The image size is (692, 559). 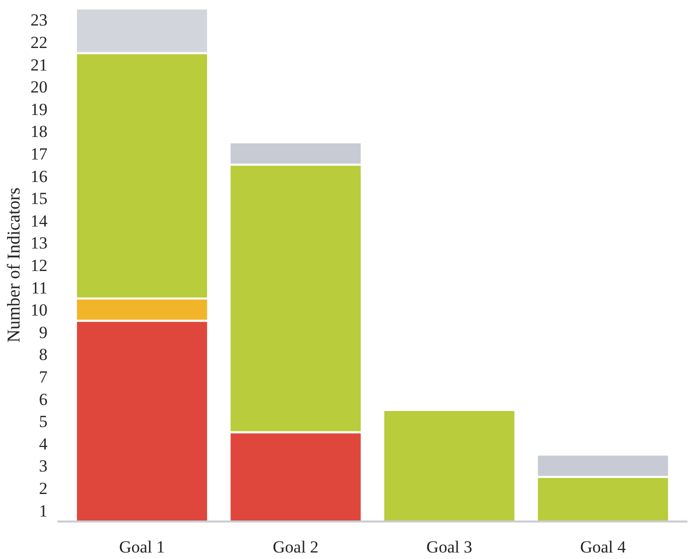 What do you see at coordinates (39, 198) in the screenshot?
I see `y-tick-label: 15` at bounding box center [39, 198].